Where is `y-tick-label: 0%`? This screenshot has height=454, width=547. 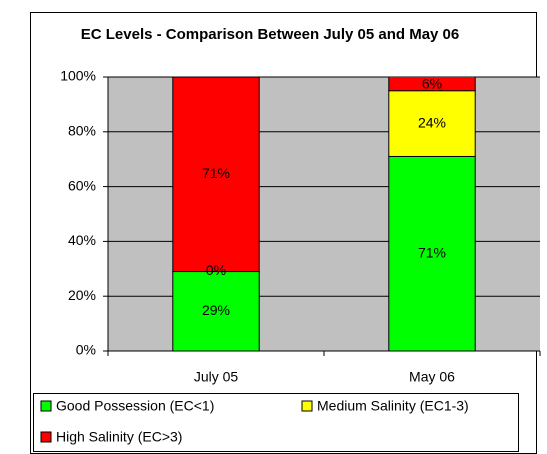 y-tick-label: 0% is located at coordinates (86, 350).